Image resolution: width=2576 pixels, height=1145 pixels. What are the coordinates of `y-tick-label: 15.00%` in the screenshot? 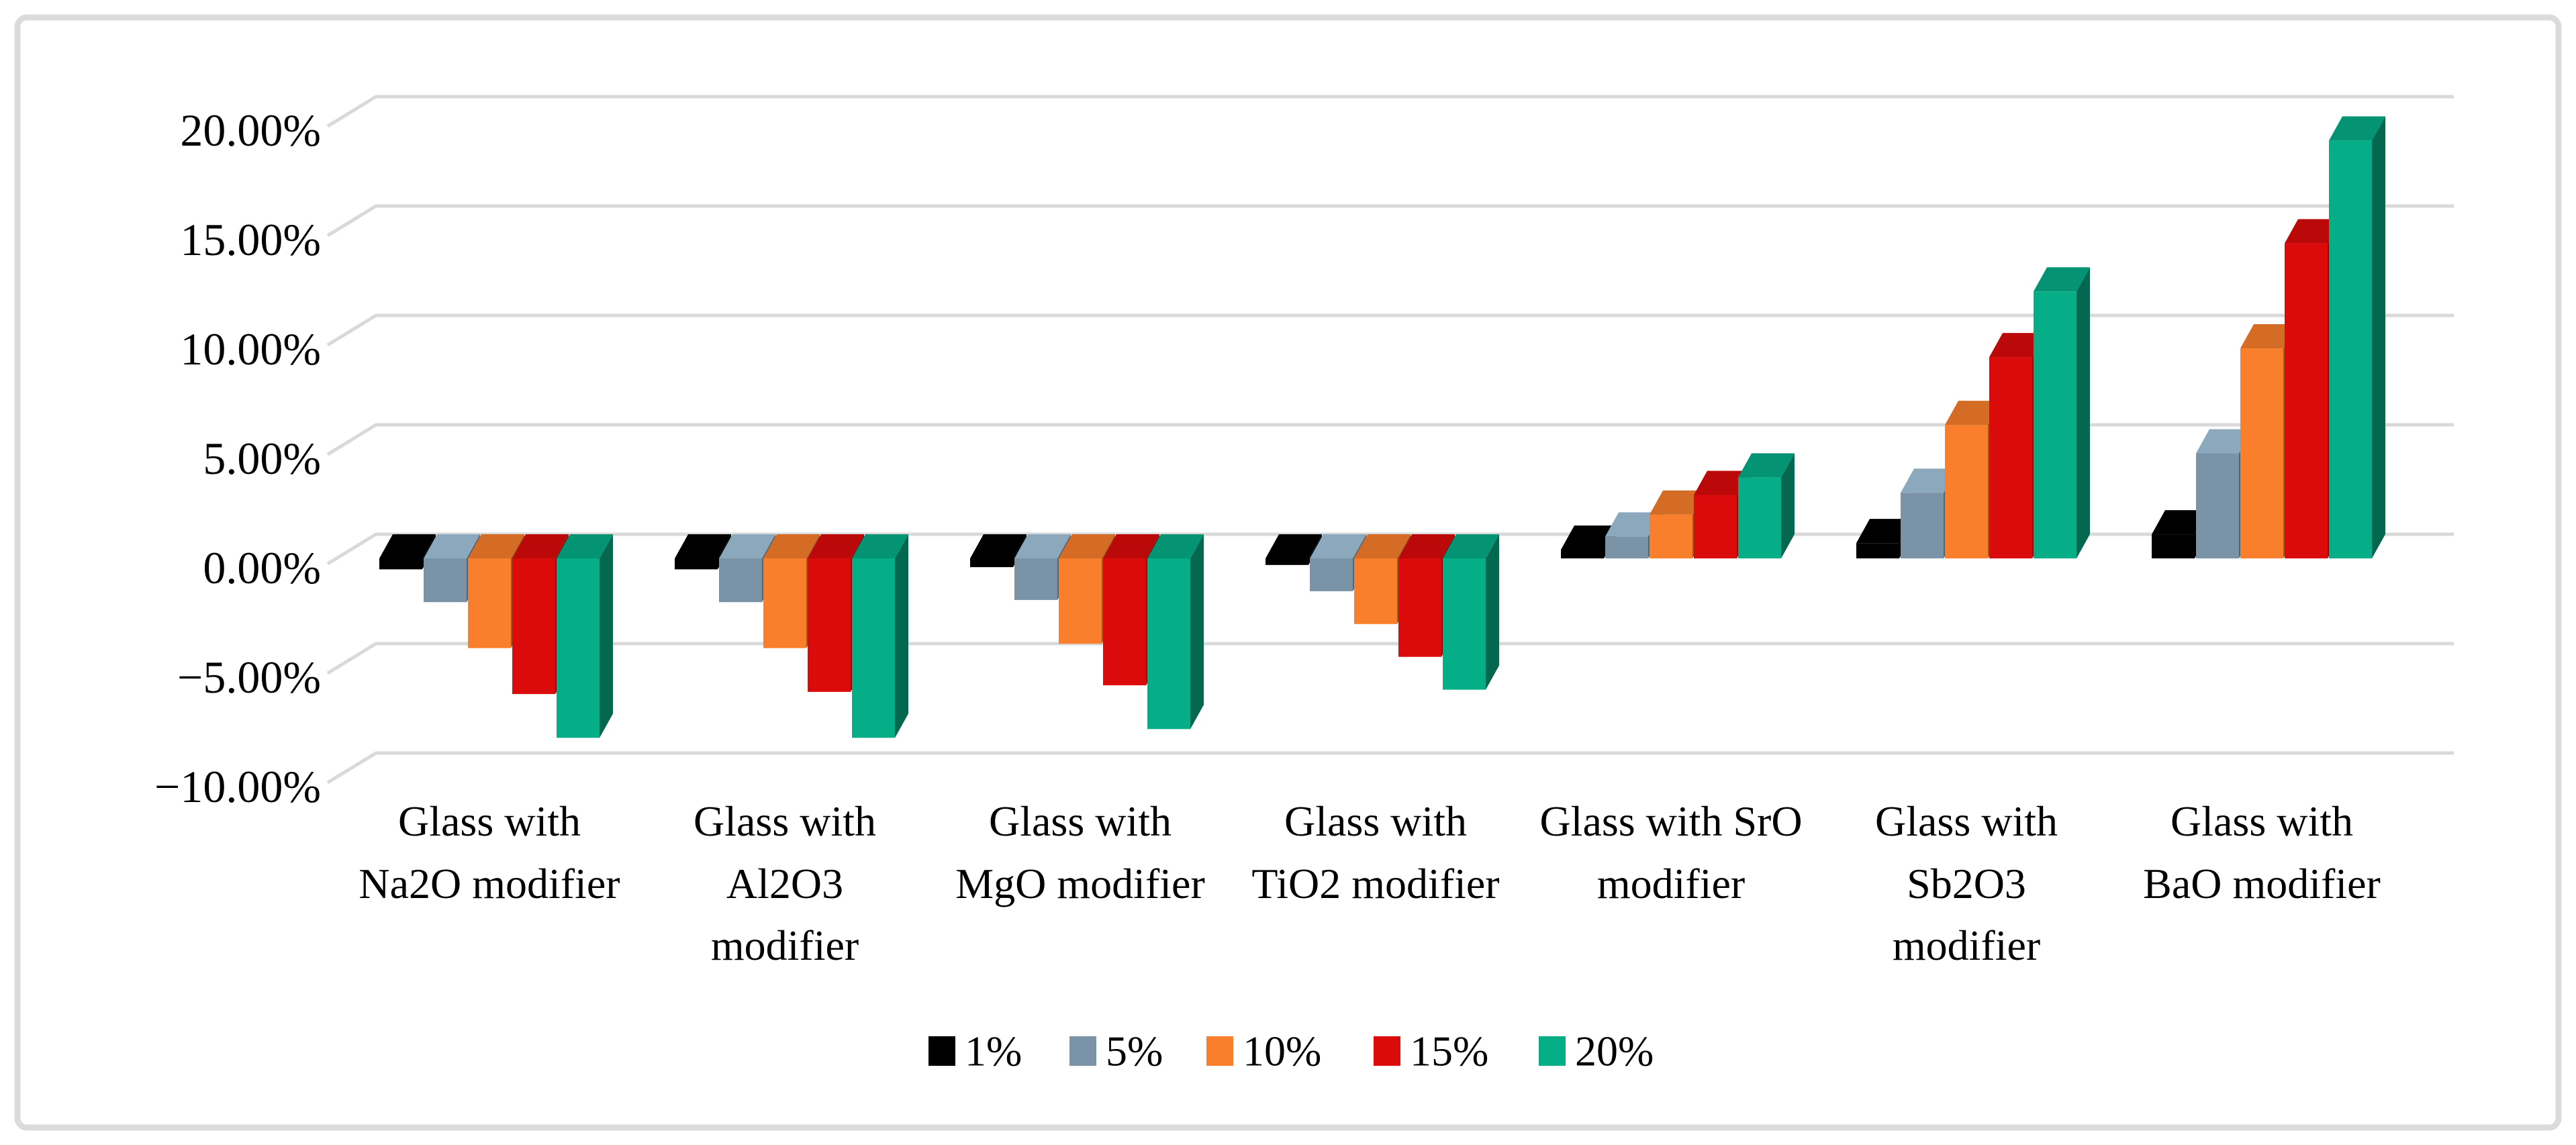 It's located at (250, 240).